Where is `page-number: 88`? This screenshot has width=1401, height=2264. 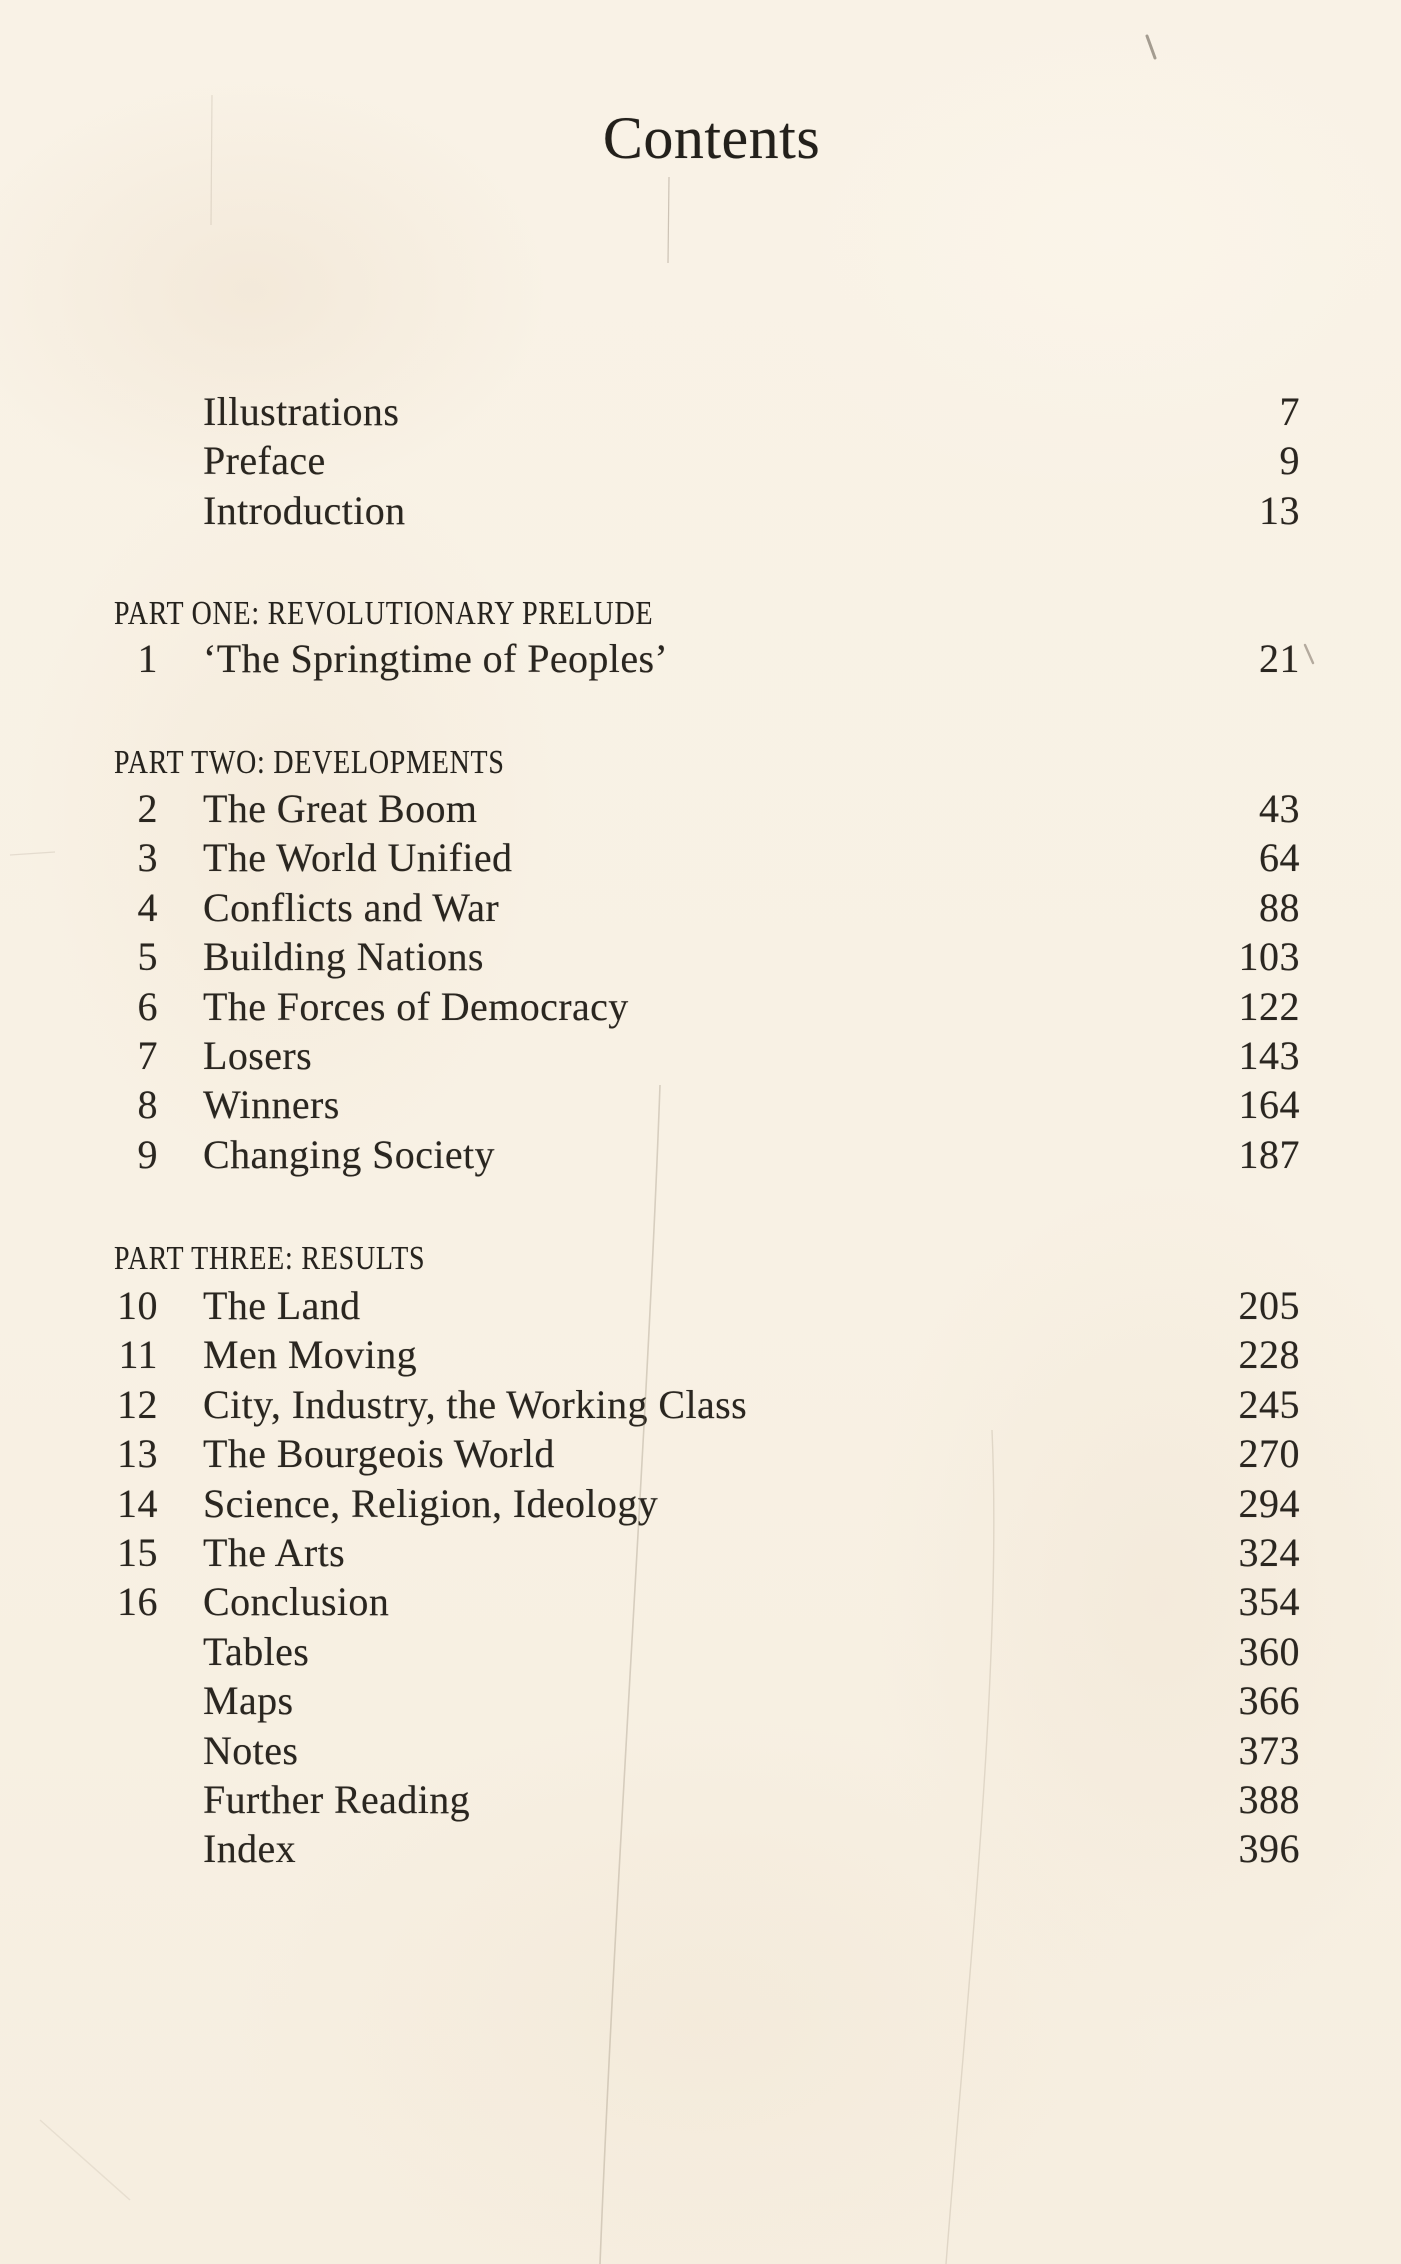 page-number: 88 is located at coordinates (1279, 907).